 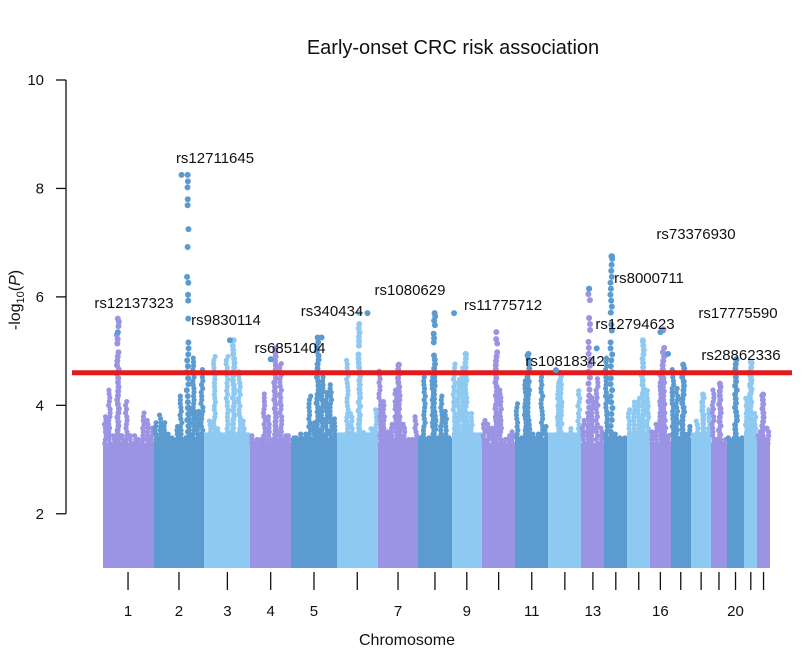 What do you see at coordinates (40, 405) in the screenshot?
I see `y-tick-label: 4` at bounding box center [40, 405].